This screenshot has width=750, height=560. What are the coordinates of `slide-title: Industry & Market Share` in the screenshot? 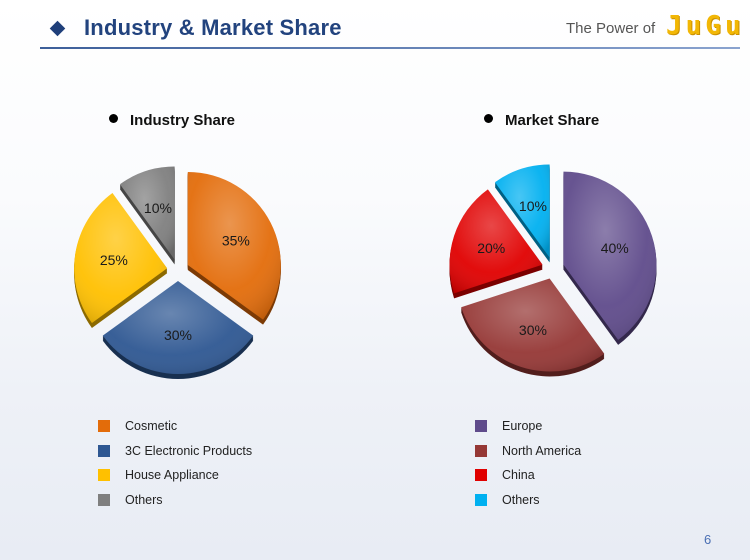 It's located at (213, 27).